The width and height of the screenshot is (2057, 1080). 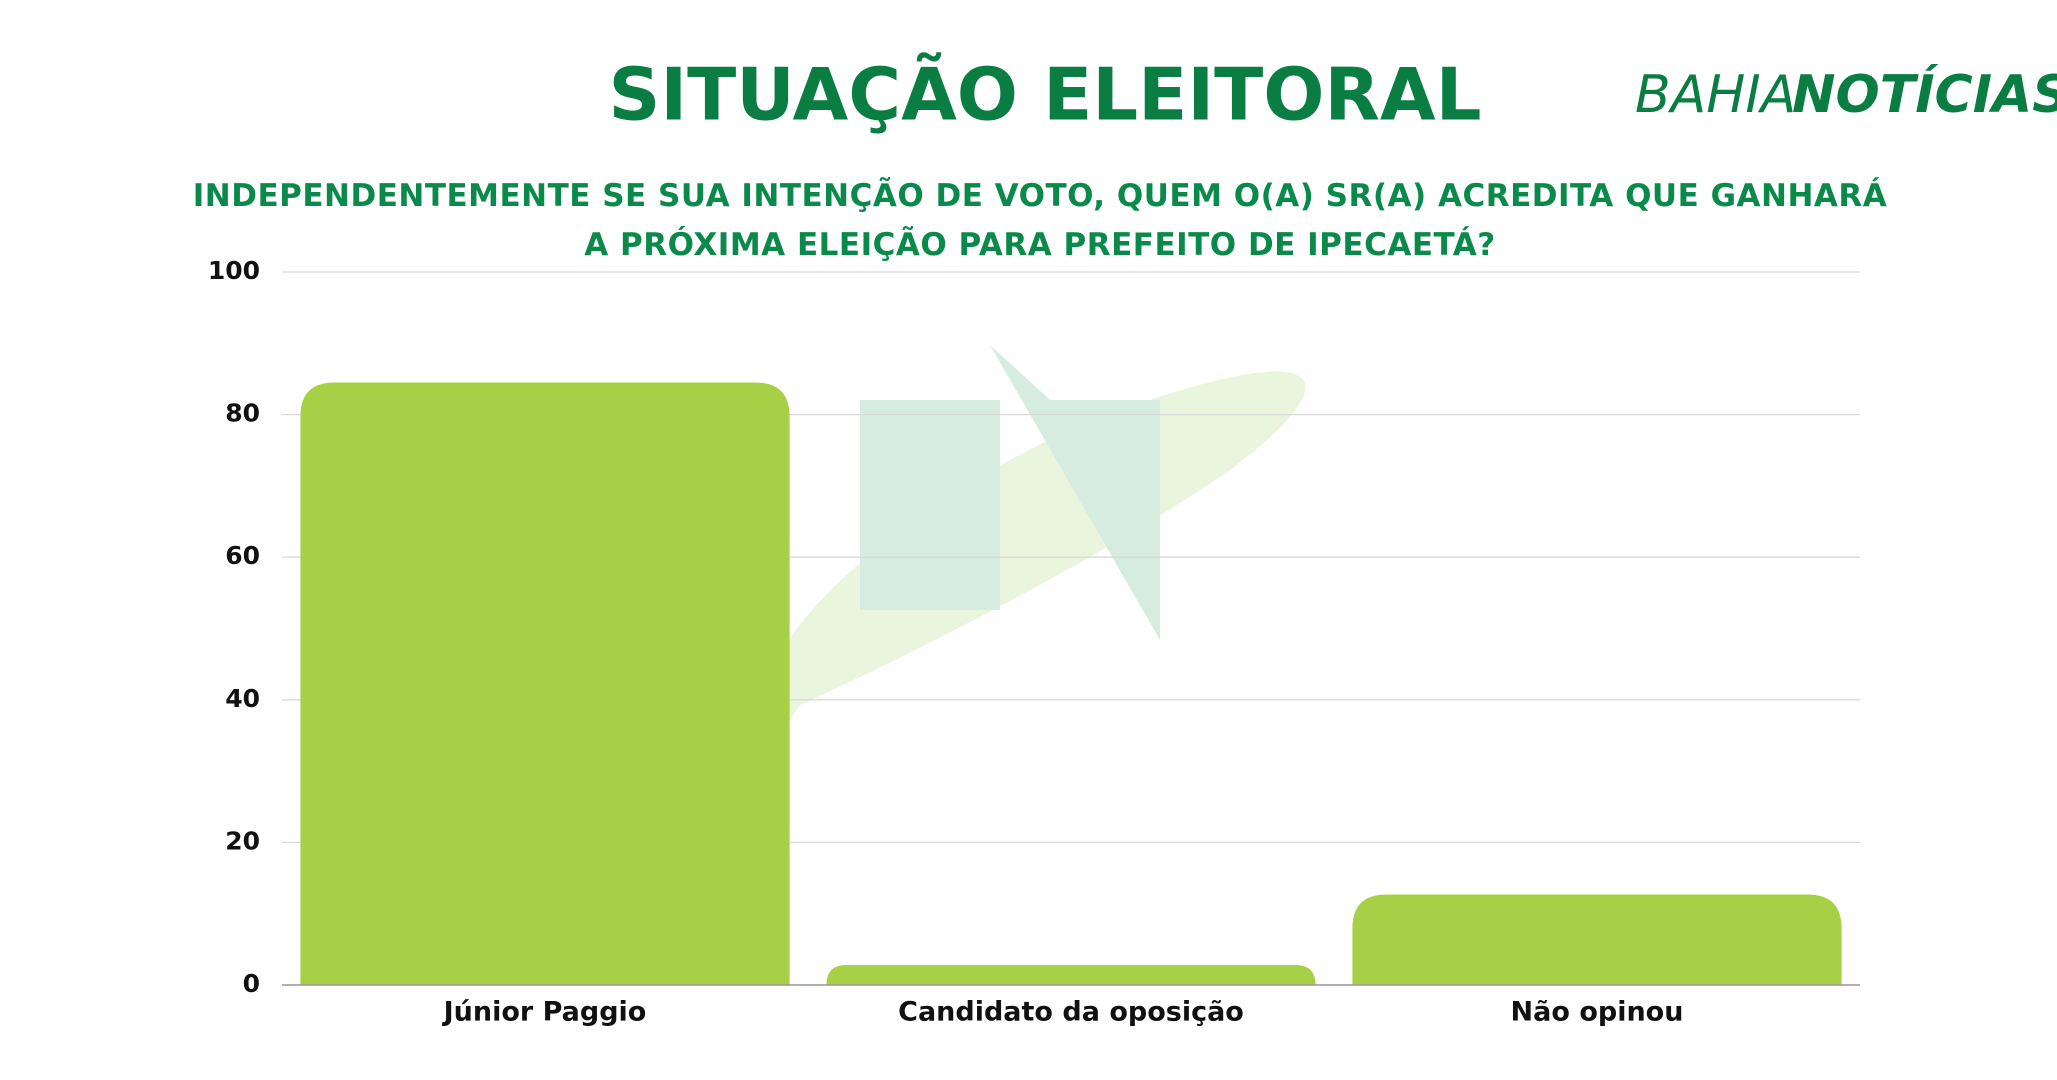 What do you see at coordinates (1010, 492) in the screenshot?
I see `watermark-shape` at bounding box center [1010, 492].